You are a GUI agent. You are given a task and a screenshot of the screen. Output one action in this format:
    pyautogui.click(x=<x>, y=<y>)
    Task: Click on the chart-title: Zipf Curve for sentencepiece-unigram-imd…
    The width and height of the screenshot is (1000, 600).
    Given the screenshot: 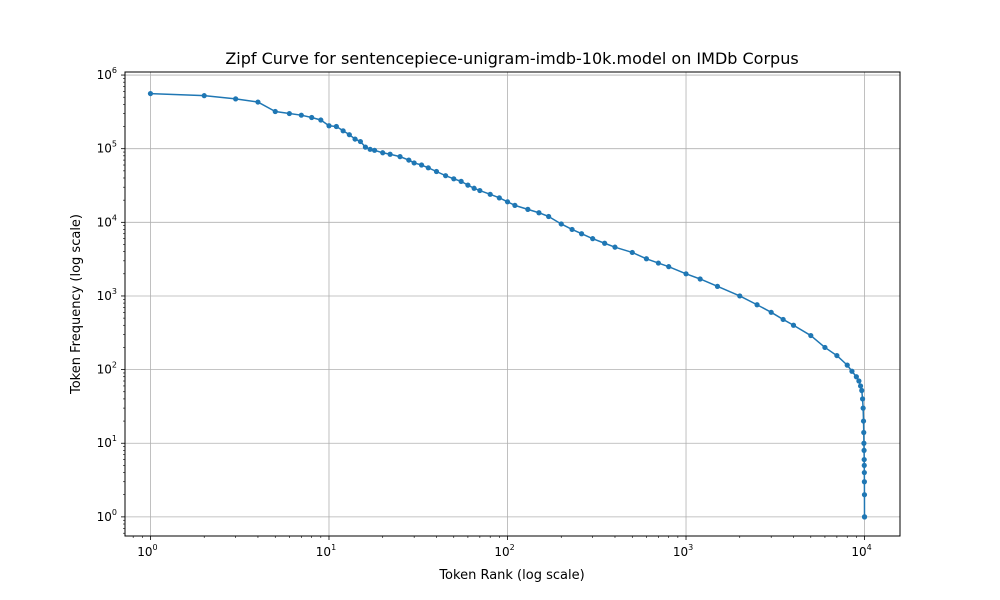 What is the action you would take?
    pyautogui.click(x=511, y=58)
    